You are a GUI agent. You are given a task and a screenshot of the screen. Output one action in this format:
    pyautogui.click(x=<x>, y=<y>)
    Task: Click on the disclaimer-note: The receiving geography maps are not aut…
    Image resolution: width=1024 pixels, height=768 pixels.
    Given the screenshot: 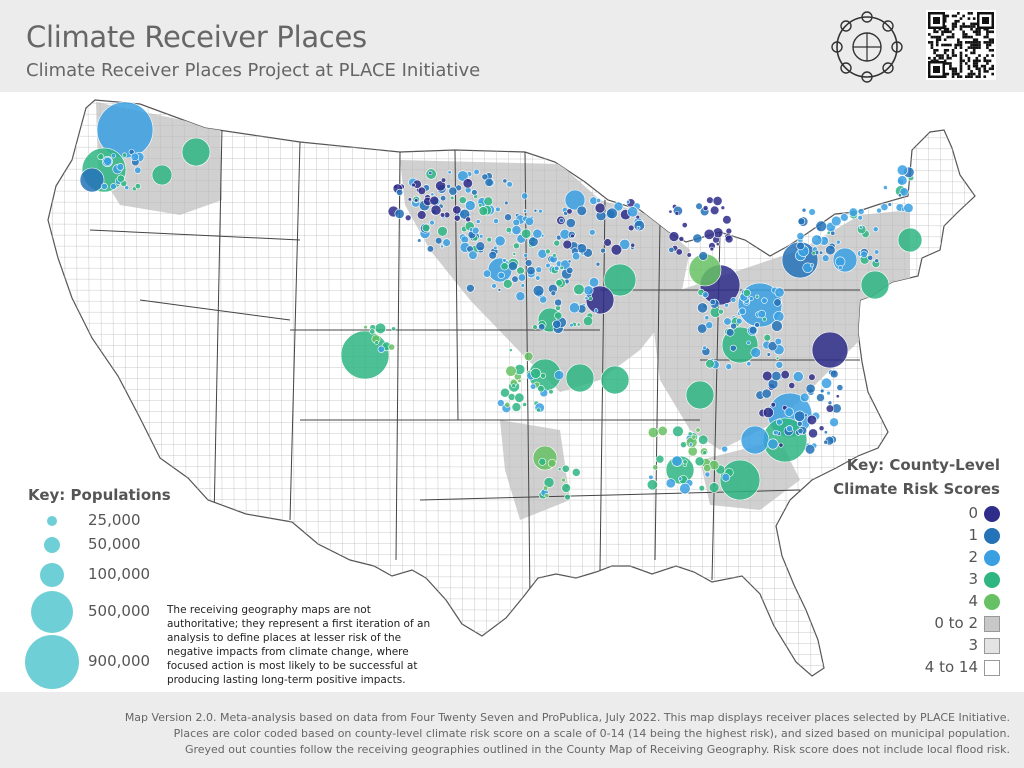 What is the action you would take?
    pyautogui.click(x=299, y=645)
    